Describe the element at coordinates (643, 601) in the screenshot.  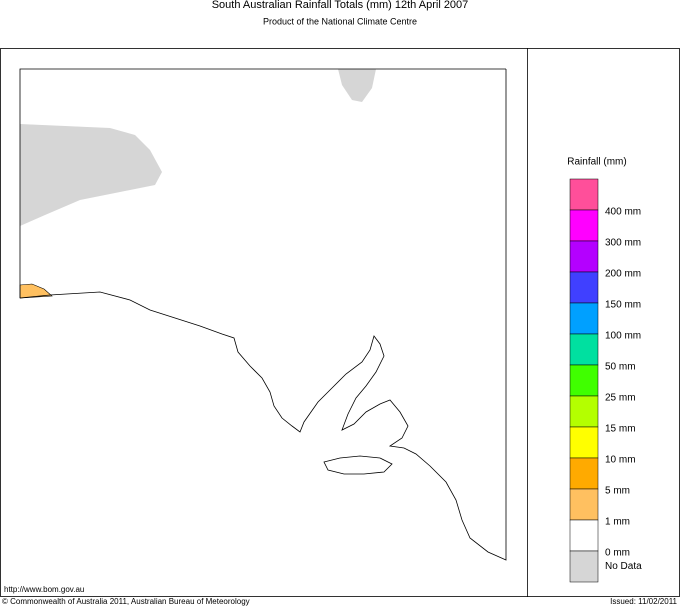
I see `issued: Issued: 11/02/2011` at that location.